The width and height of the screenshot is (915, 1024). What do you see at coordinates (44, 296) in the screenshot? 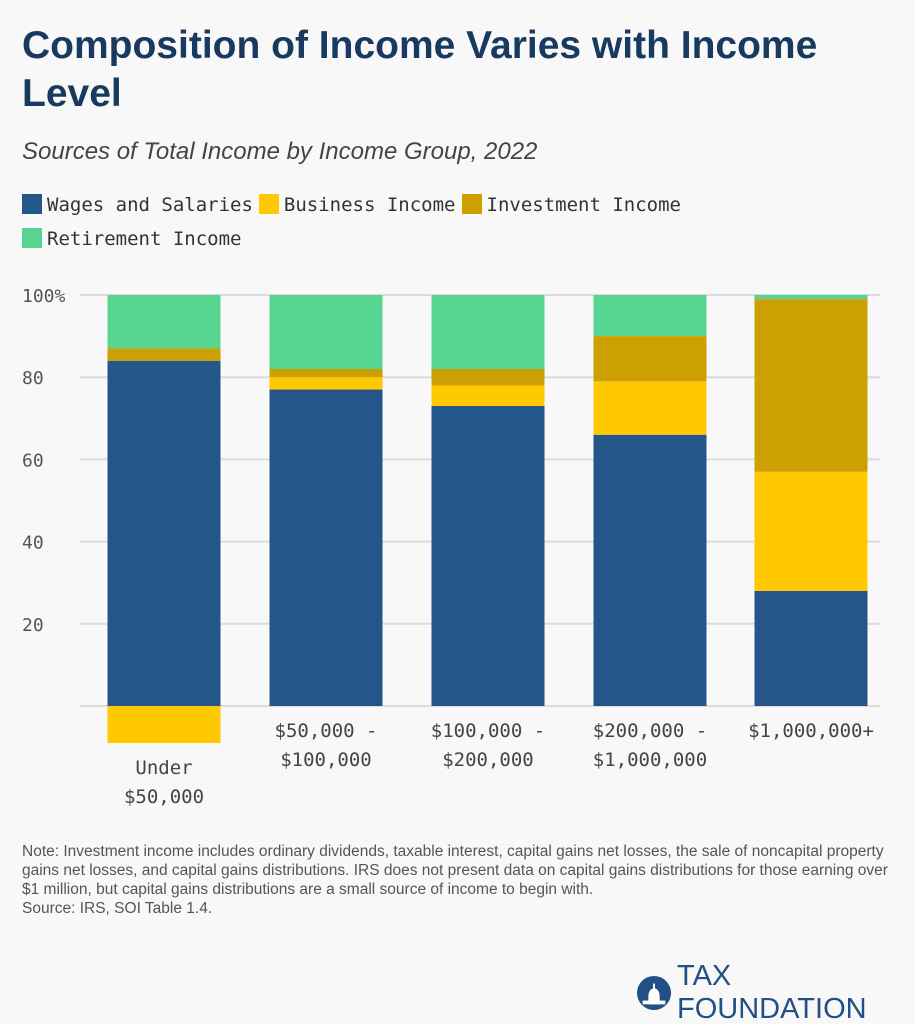
I see `y-tick-label: 100%` at bounding box center [44, 296].